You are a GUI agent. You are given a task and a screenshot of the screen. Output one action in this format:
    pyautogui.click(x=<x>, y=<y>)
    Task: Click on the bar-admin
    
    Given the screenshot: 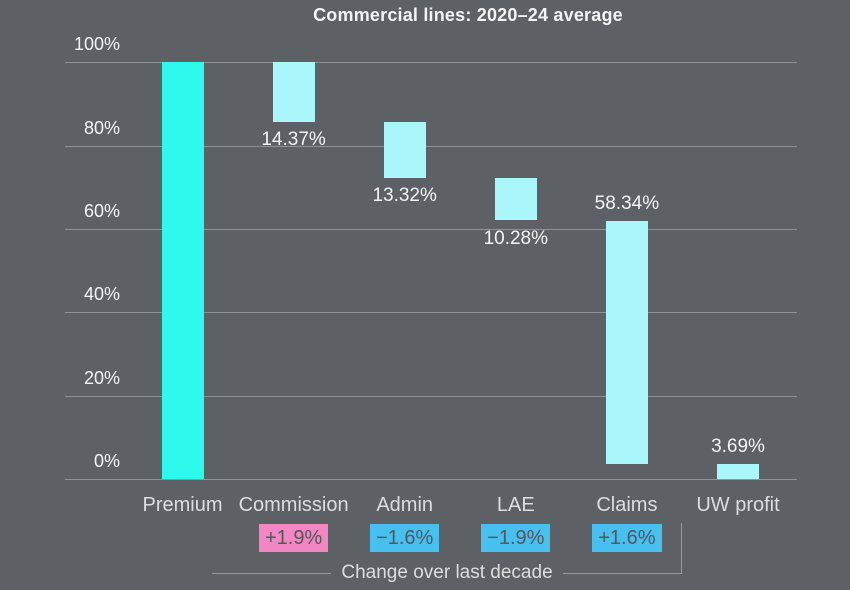 What is the action you would take?
    pyautogui.click(x=404, y=150)
    